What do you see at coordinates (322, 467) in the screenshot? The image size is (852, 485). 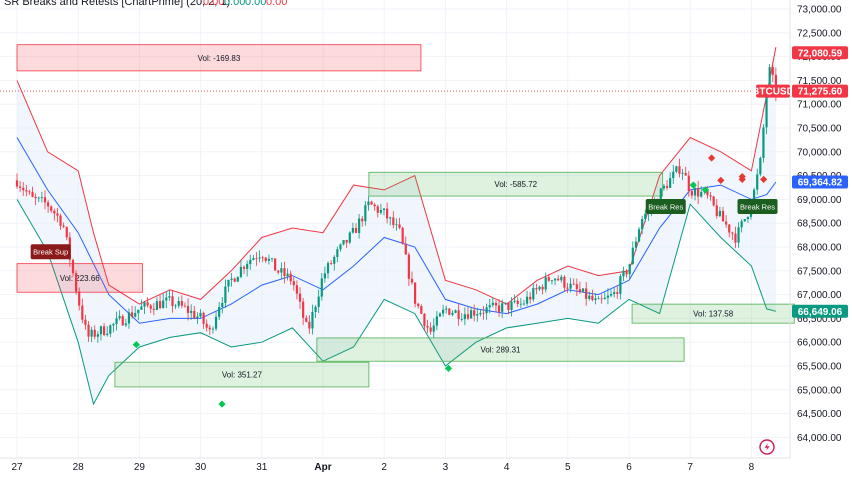 I see `x-tick-label: Apr` at bounding box center [322, 467].